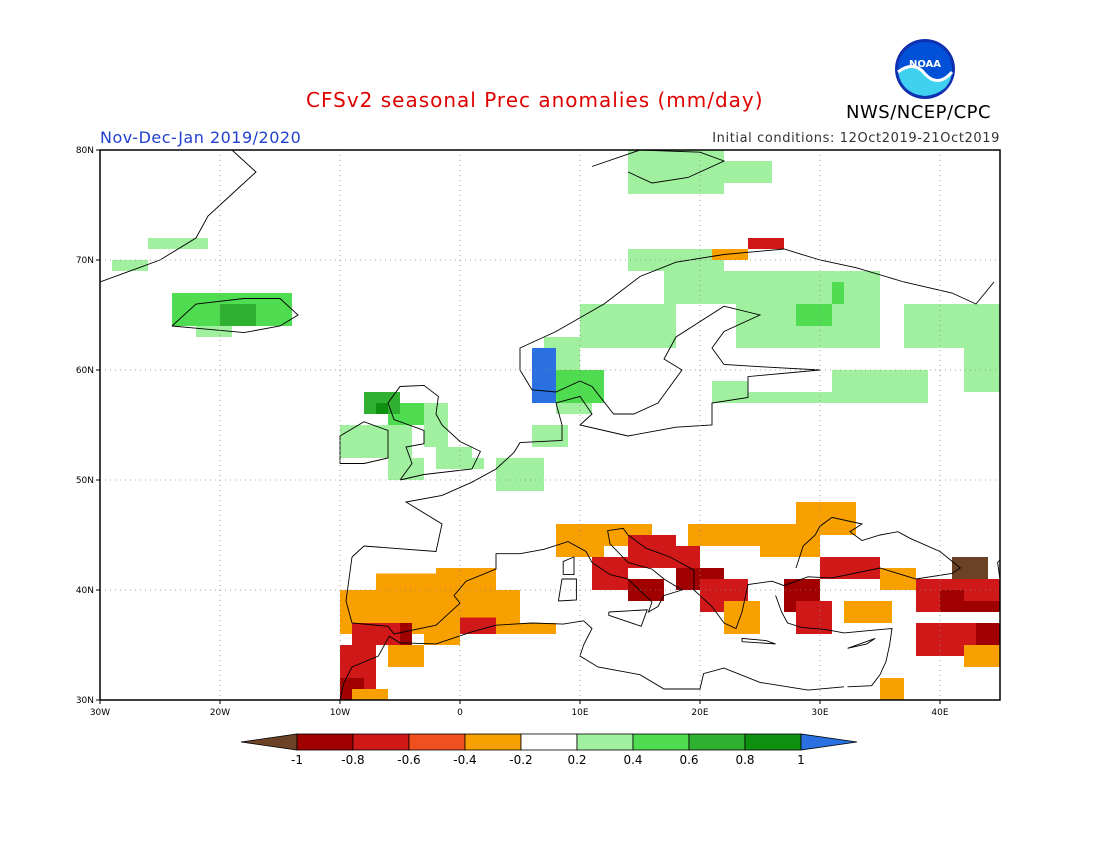  I want to click on agency-label: NWS/NCEP/CPC, so click(919, 112).